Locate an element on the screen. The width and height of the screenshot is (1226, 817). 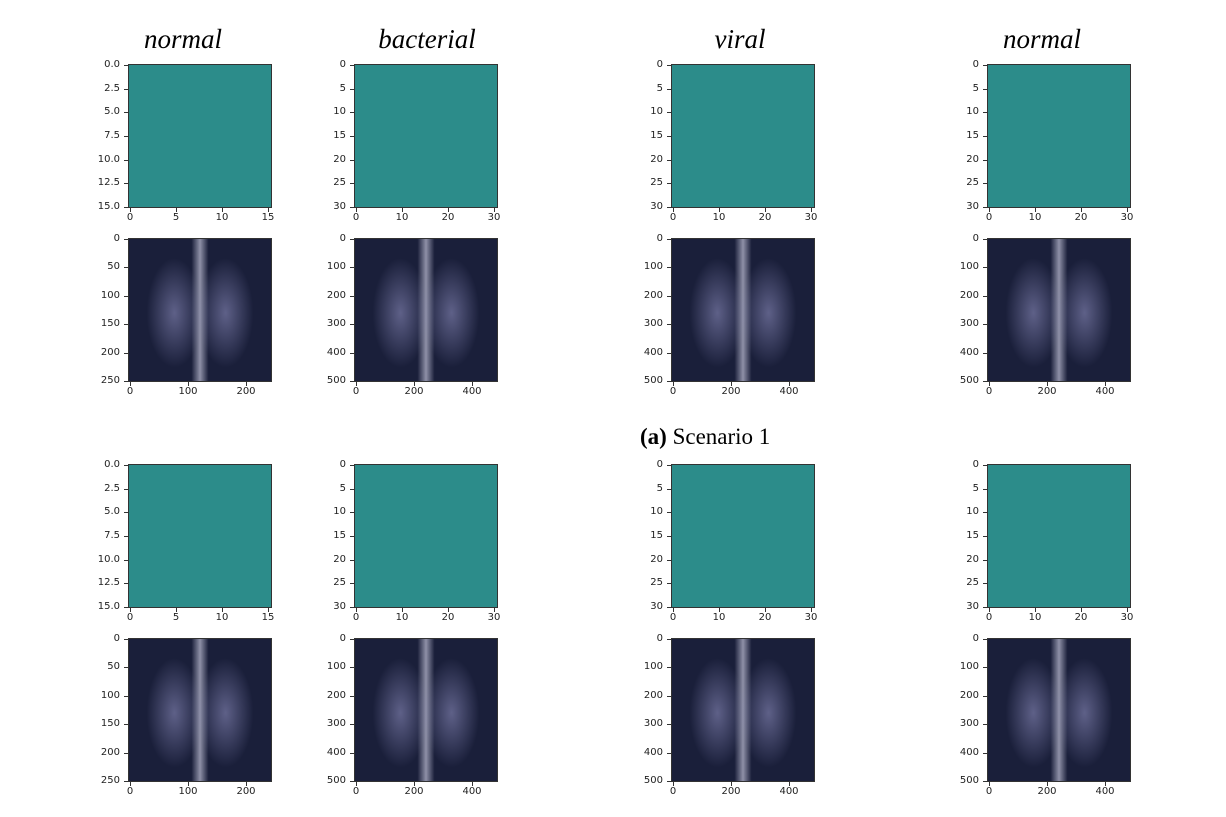
column-title-viral: viral is located at coordinates (740, 39).